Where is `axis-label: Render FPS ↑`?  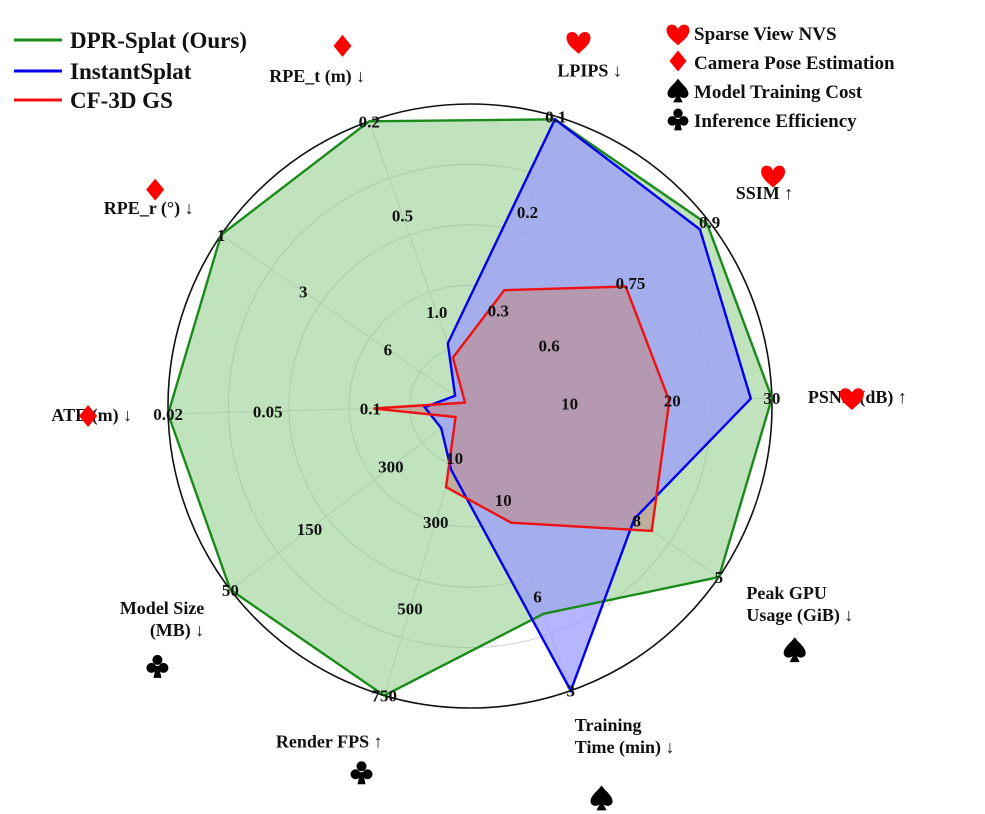
axis-label: Render FPS ↑ is located at coordinates (329, 742).